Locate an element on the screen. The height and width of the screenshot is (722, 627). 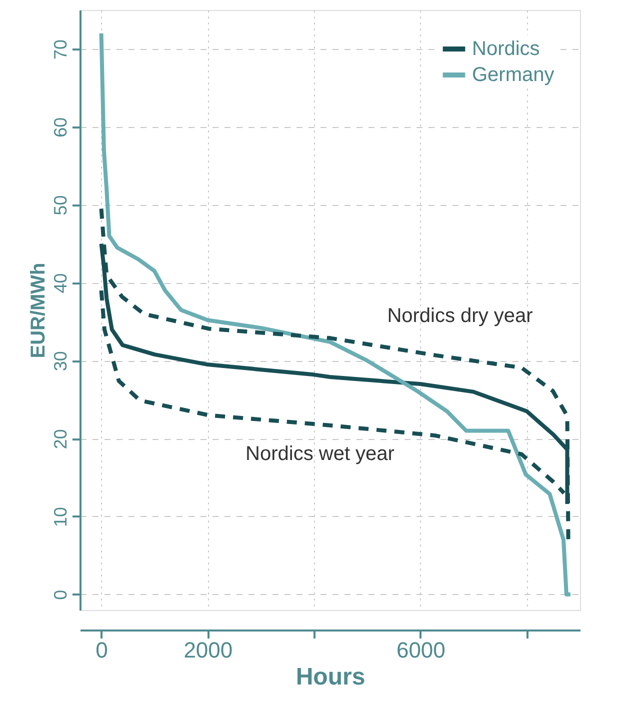
y-tick-label: 40 is located at coordinates (60, 283).